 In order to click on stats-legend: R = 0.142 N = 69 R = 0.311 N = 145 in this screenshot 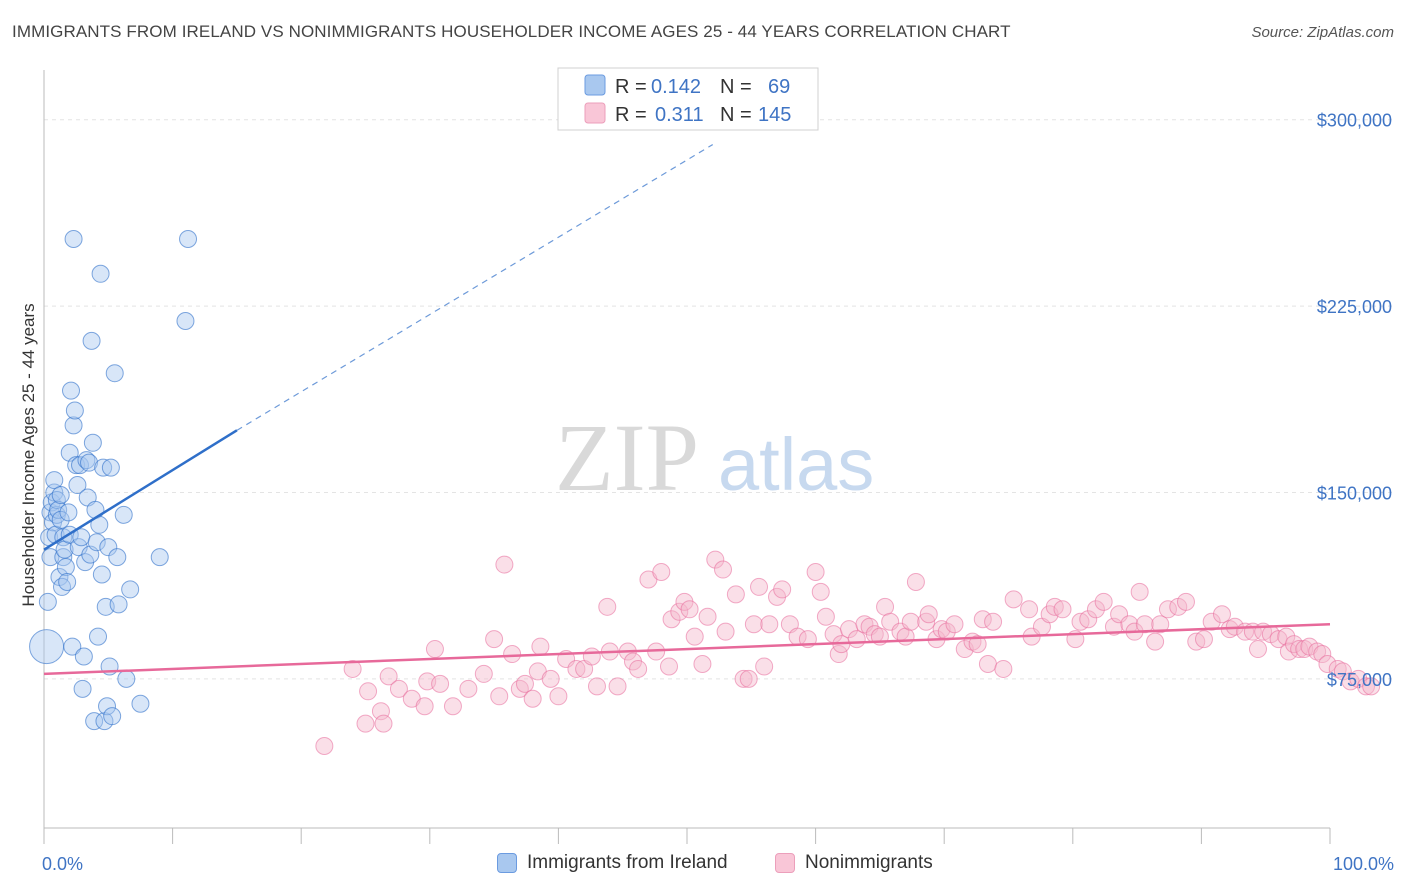, I will do `click(688, 99)`.